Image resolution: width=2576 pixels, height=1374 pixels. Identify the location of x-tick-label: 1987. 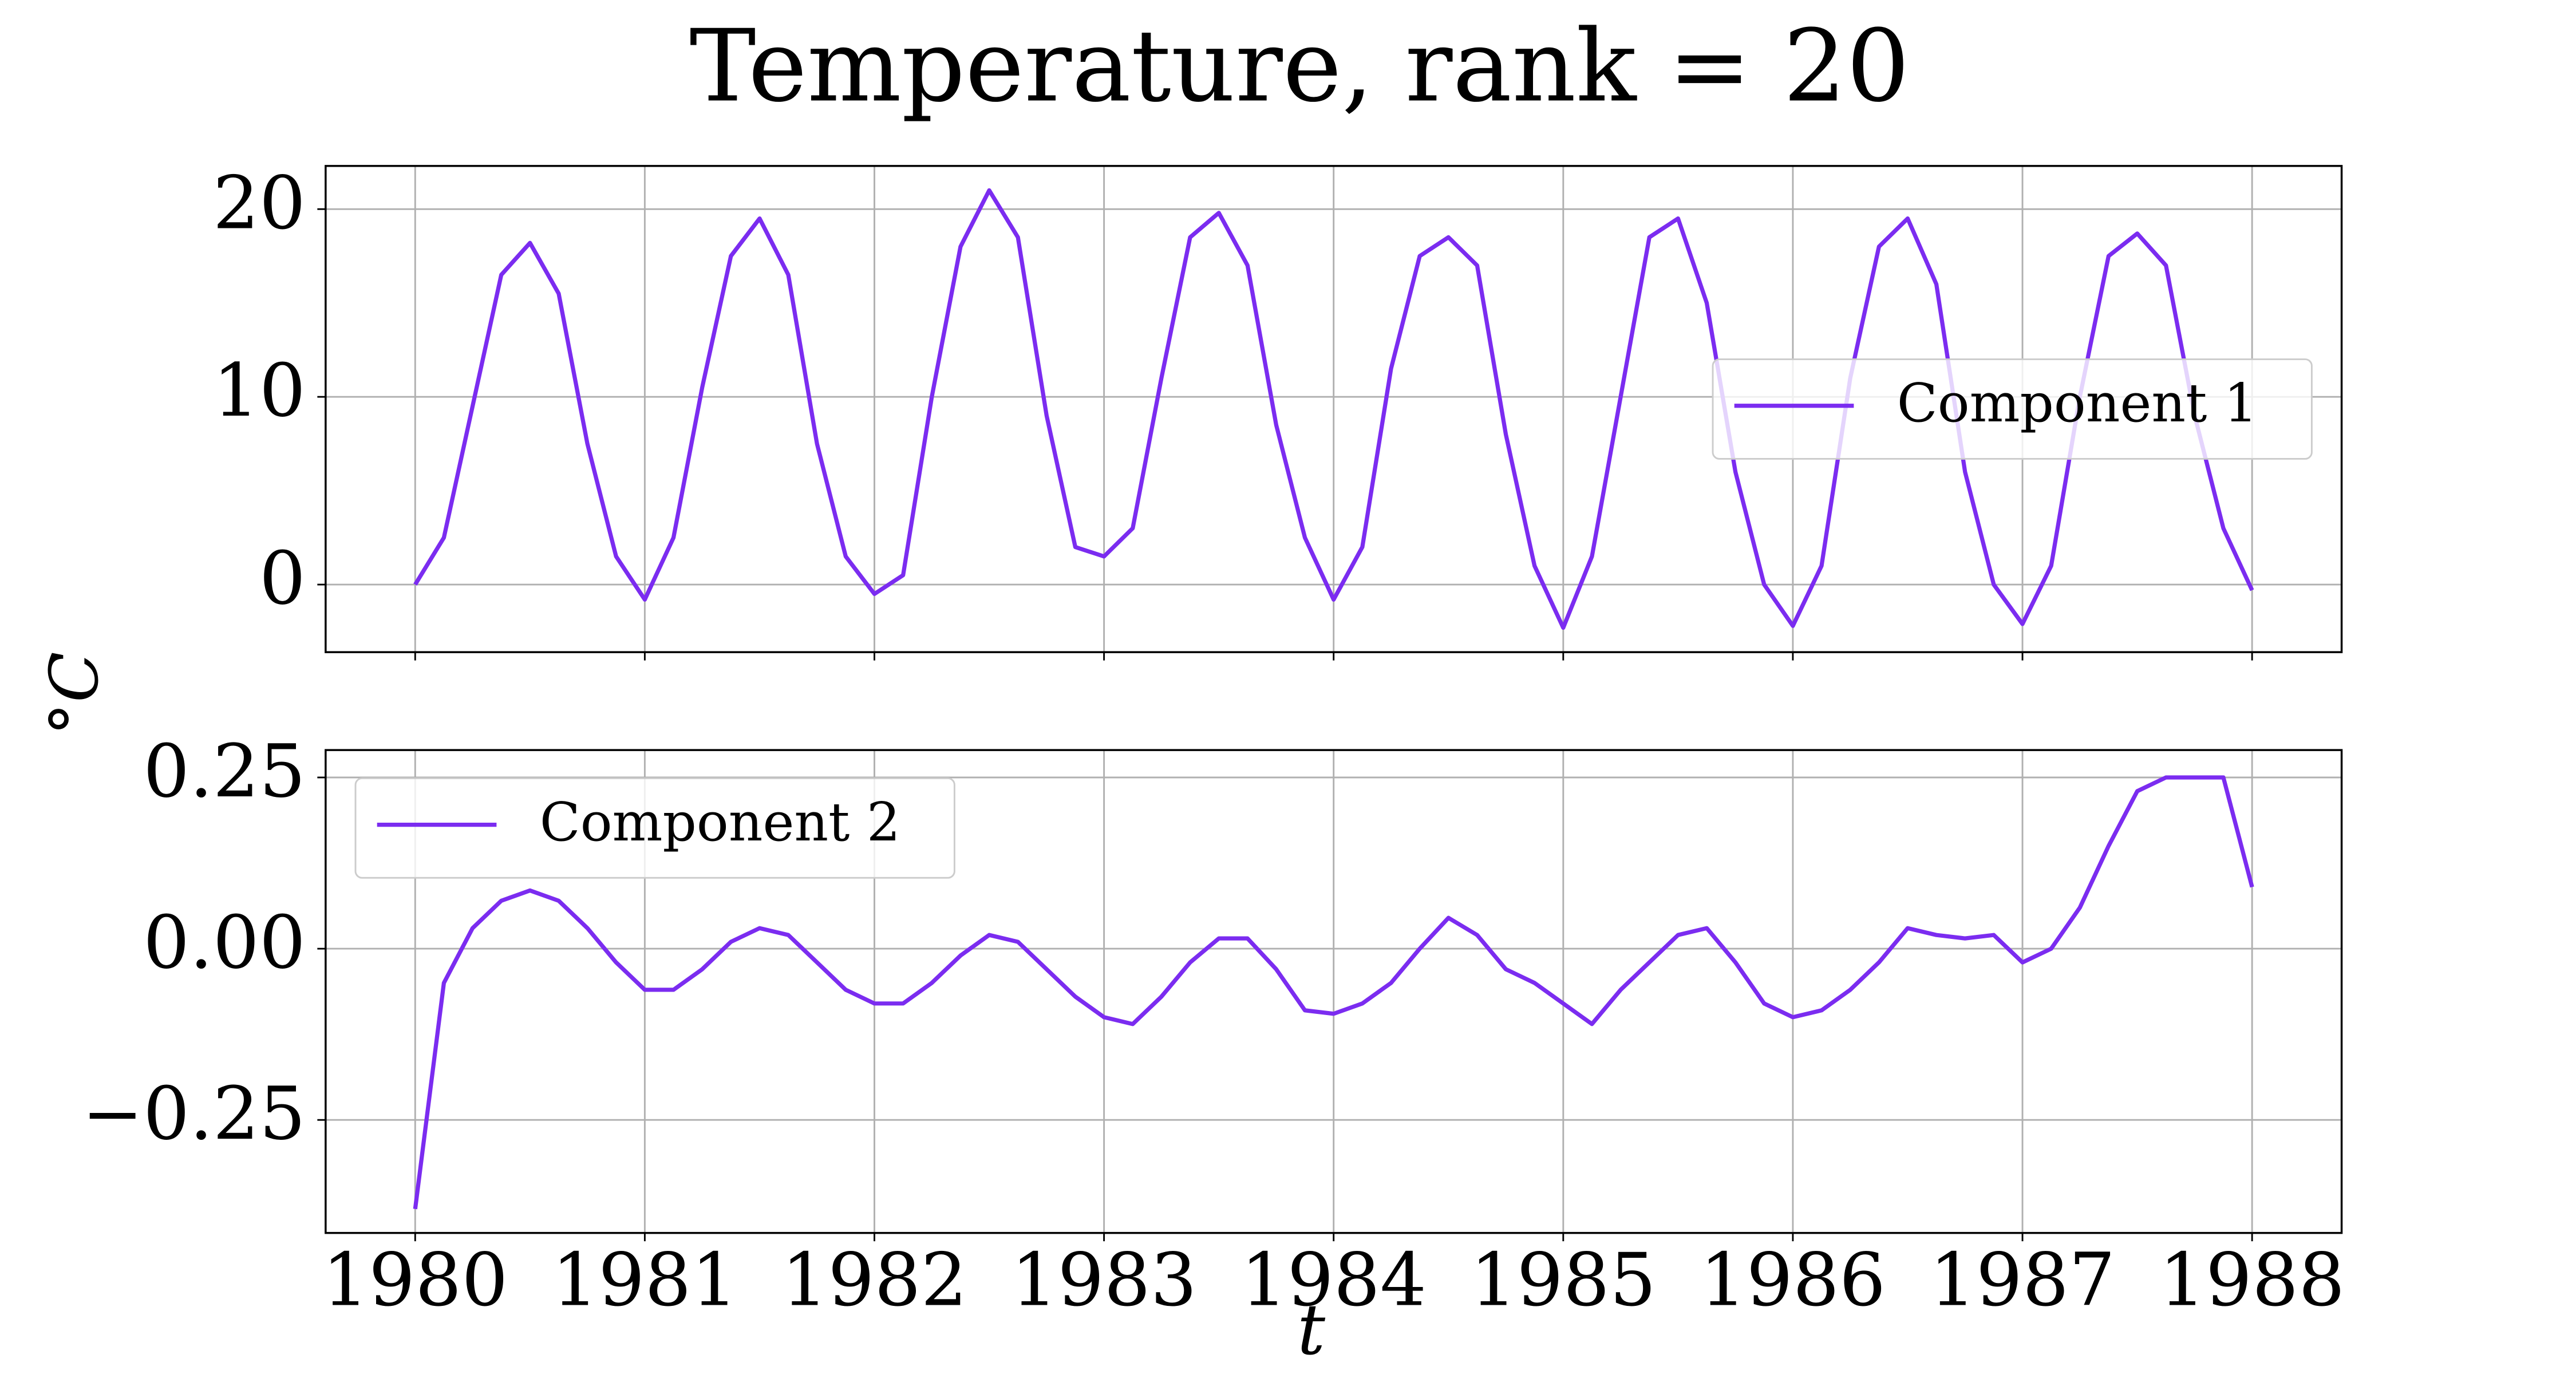
(2023, 1280).